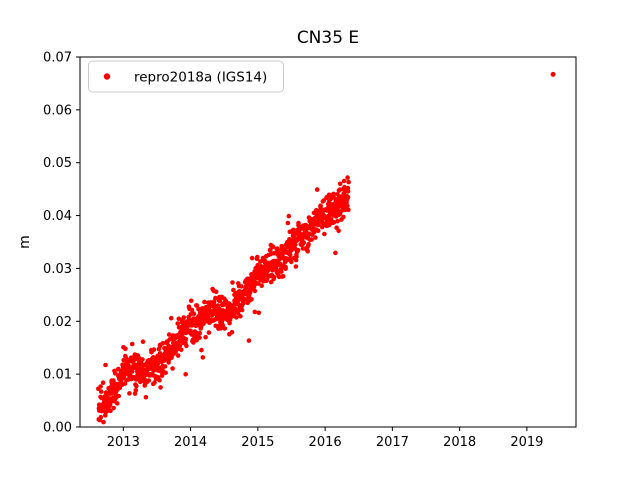 The width and height of the screenshot is (640, 480). What do you see at coordinates (57, 428) in the screenshot?
I see `y-tick-label: 0.00` at bounding box center [57, 428].